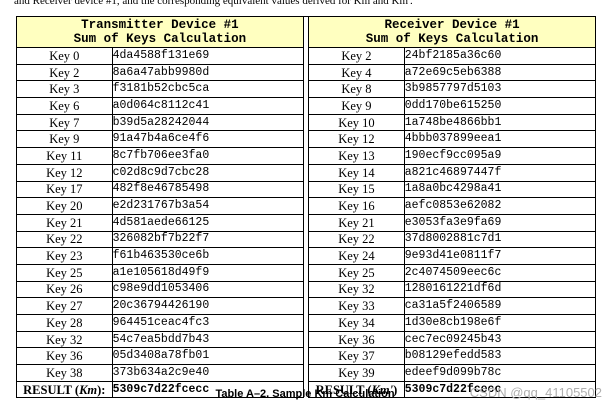  Describe the element at coordinates (356, 222) in the screenshot. I see `receiver-key-cell: Key 21` at that location.